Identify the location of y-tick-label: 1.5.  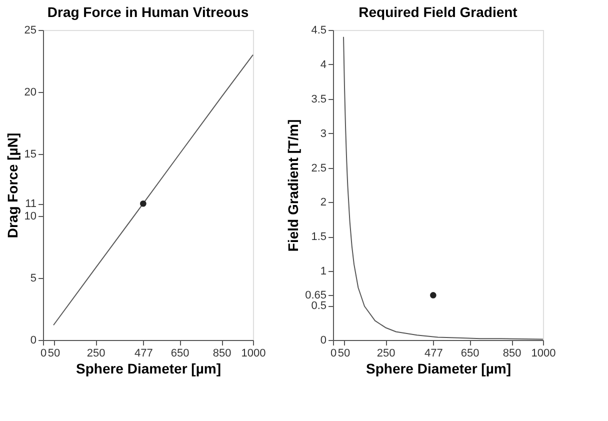
(318, 237).